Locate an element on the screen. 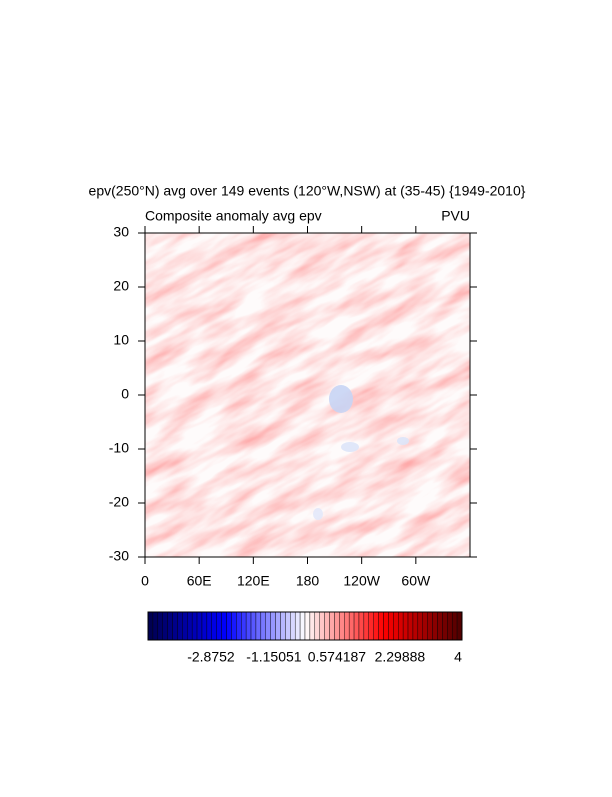 The height and width of the screenshot is (797, 612). colorbar-frame is located at coordinates (305, 626).